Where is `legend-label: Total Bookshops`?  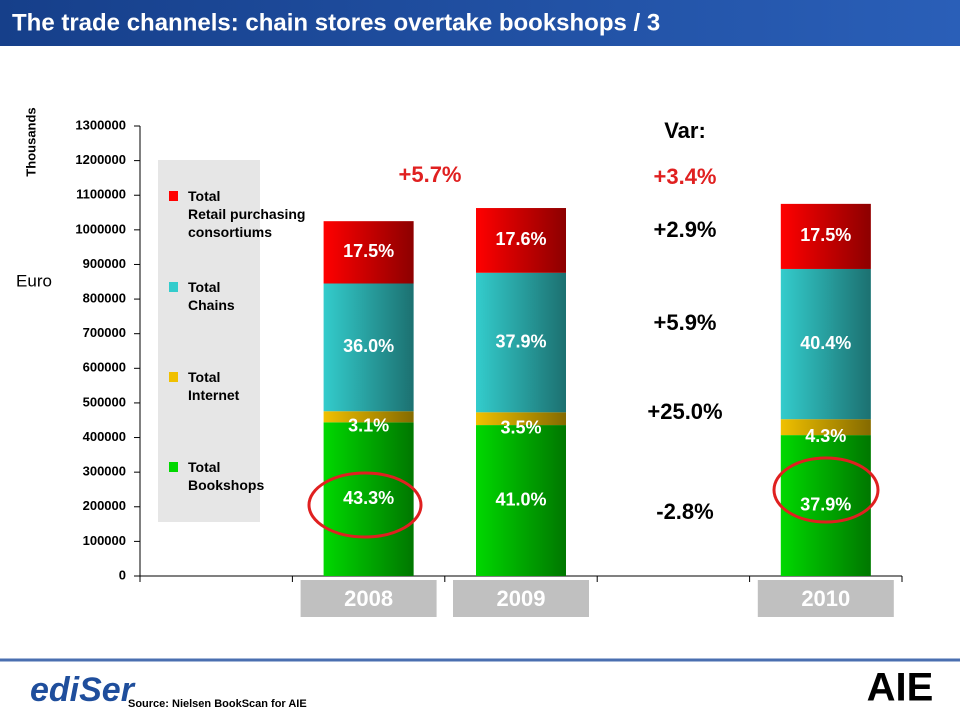
legend-label: Total Bookshops is located at coordinates (226, 476).